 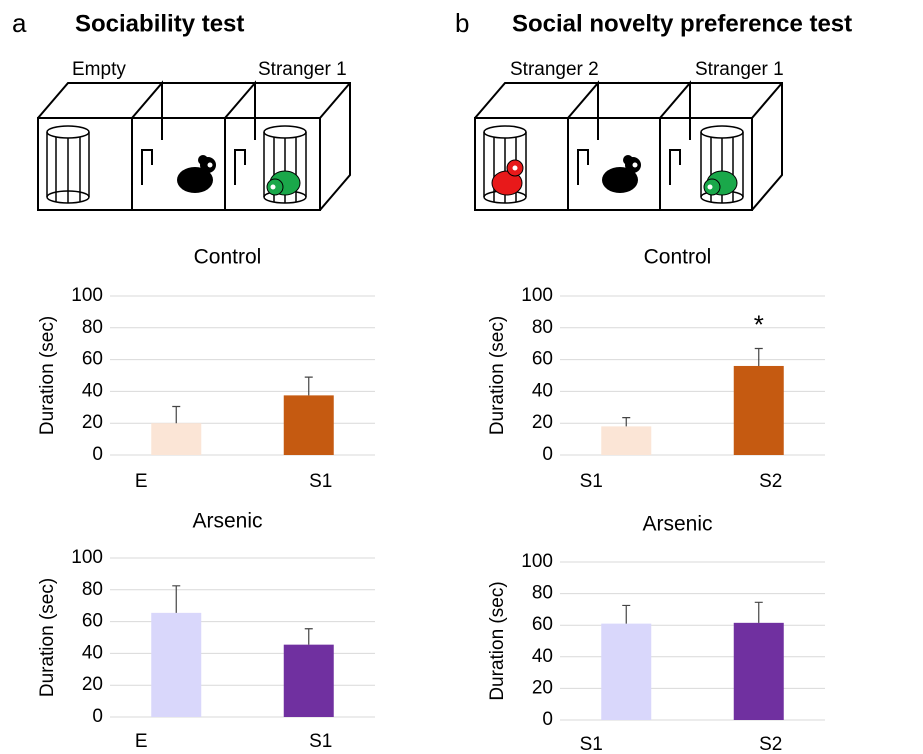 I want to click on diagram-label: Stranger 2, so click(x=554, y=69).